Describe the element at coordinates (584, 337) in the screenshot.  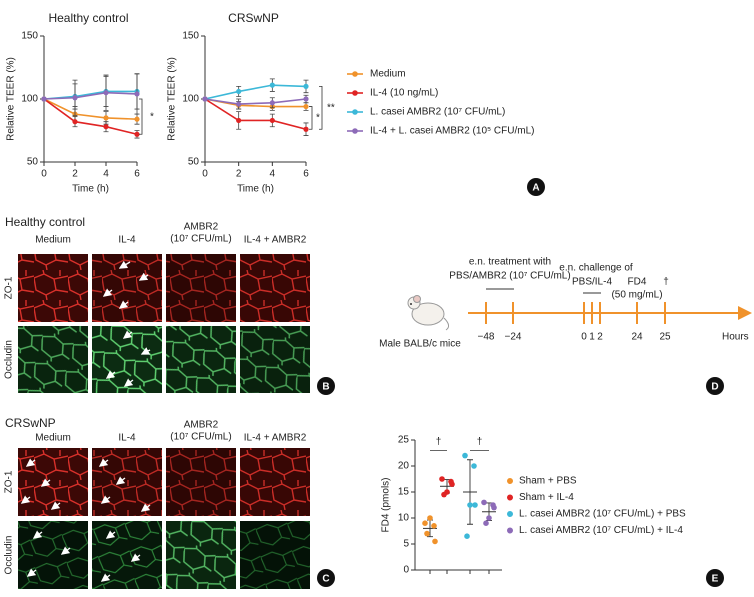
I see `timeline-tick-label: 0` at that location.